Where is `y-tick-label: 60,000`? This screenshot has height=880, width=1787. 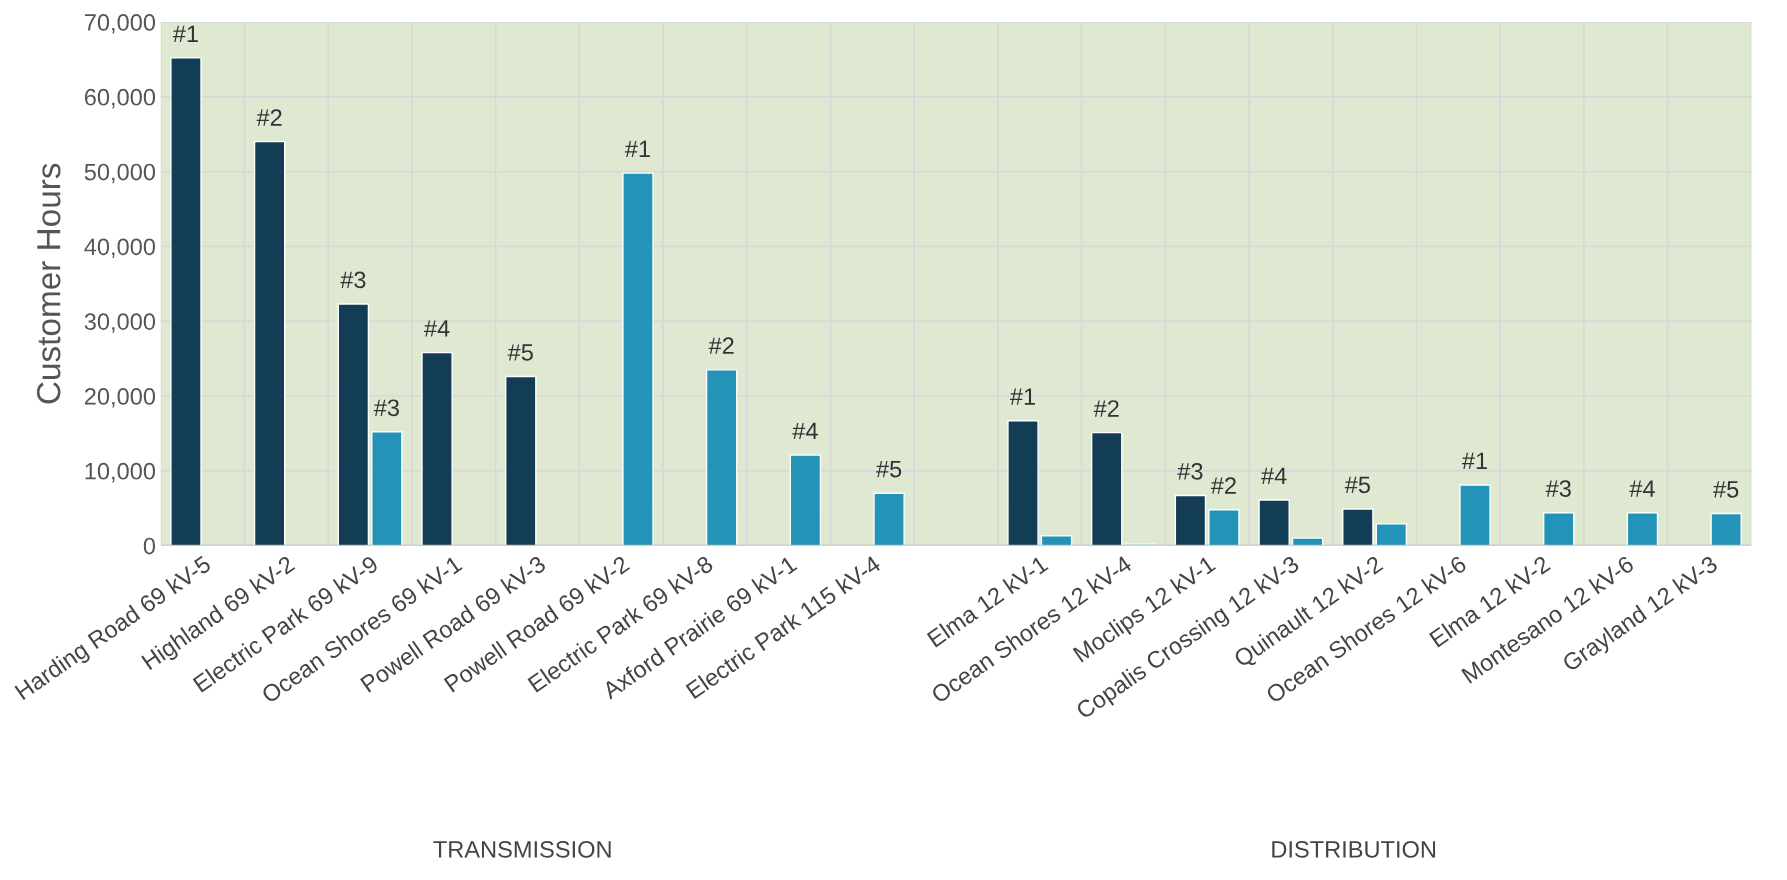
y-tick-label: 60,000 is located at coordinates (120, 98).